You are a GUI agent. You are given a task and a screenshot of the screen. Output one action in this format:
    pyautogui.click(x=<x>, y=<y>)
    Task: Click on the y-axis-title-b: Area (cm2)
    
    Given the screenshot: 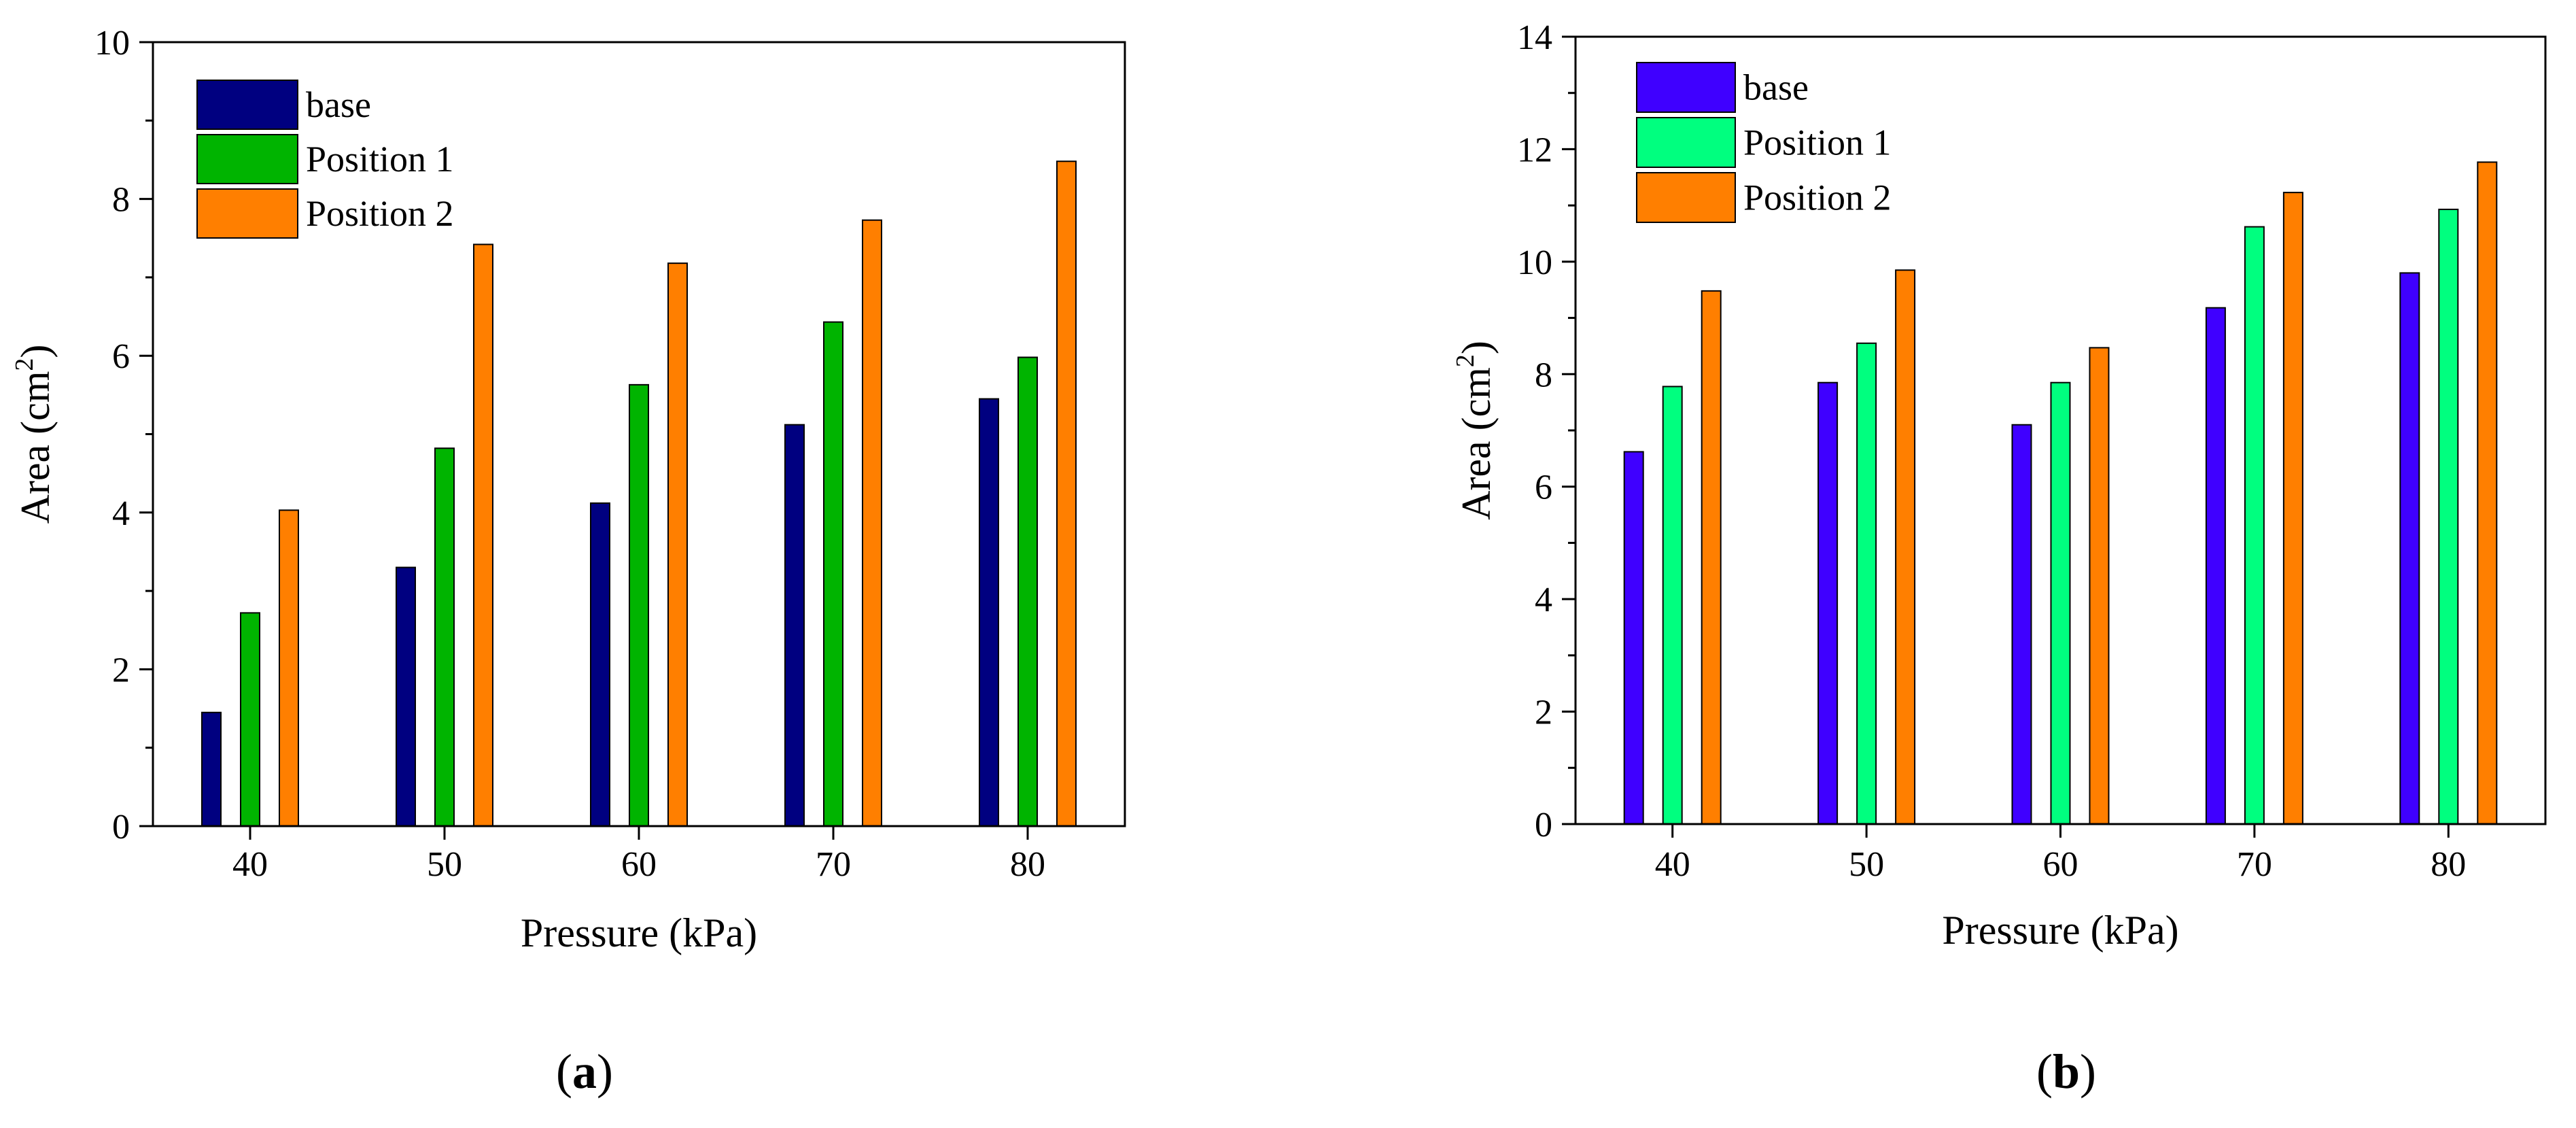 What is the action you would take?
    pyautogui.click(x=1475, y=430)
    